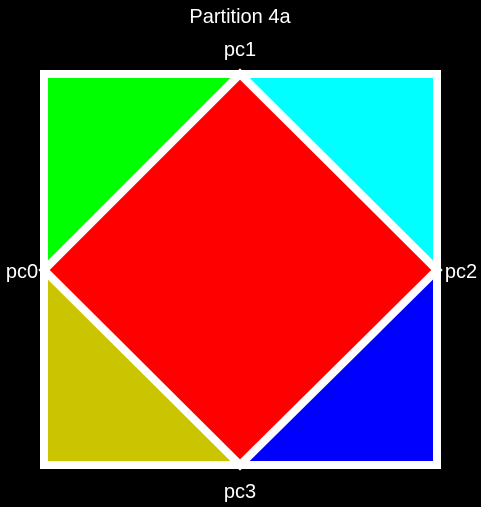 This screenshot has height=507, width=481. Describe the element at coordinates (240, 50) in the screenshot. I see `point-label-pc1: pc1` at that location.